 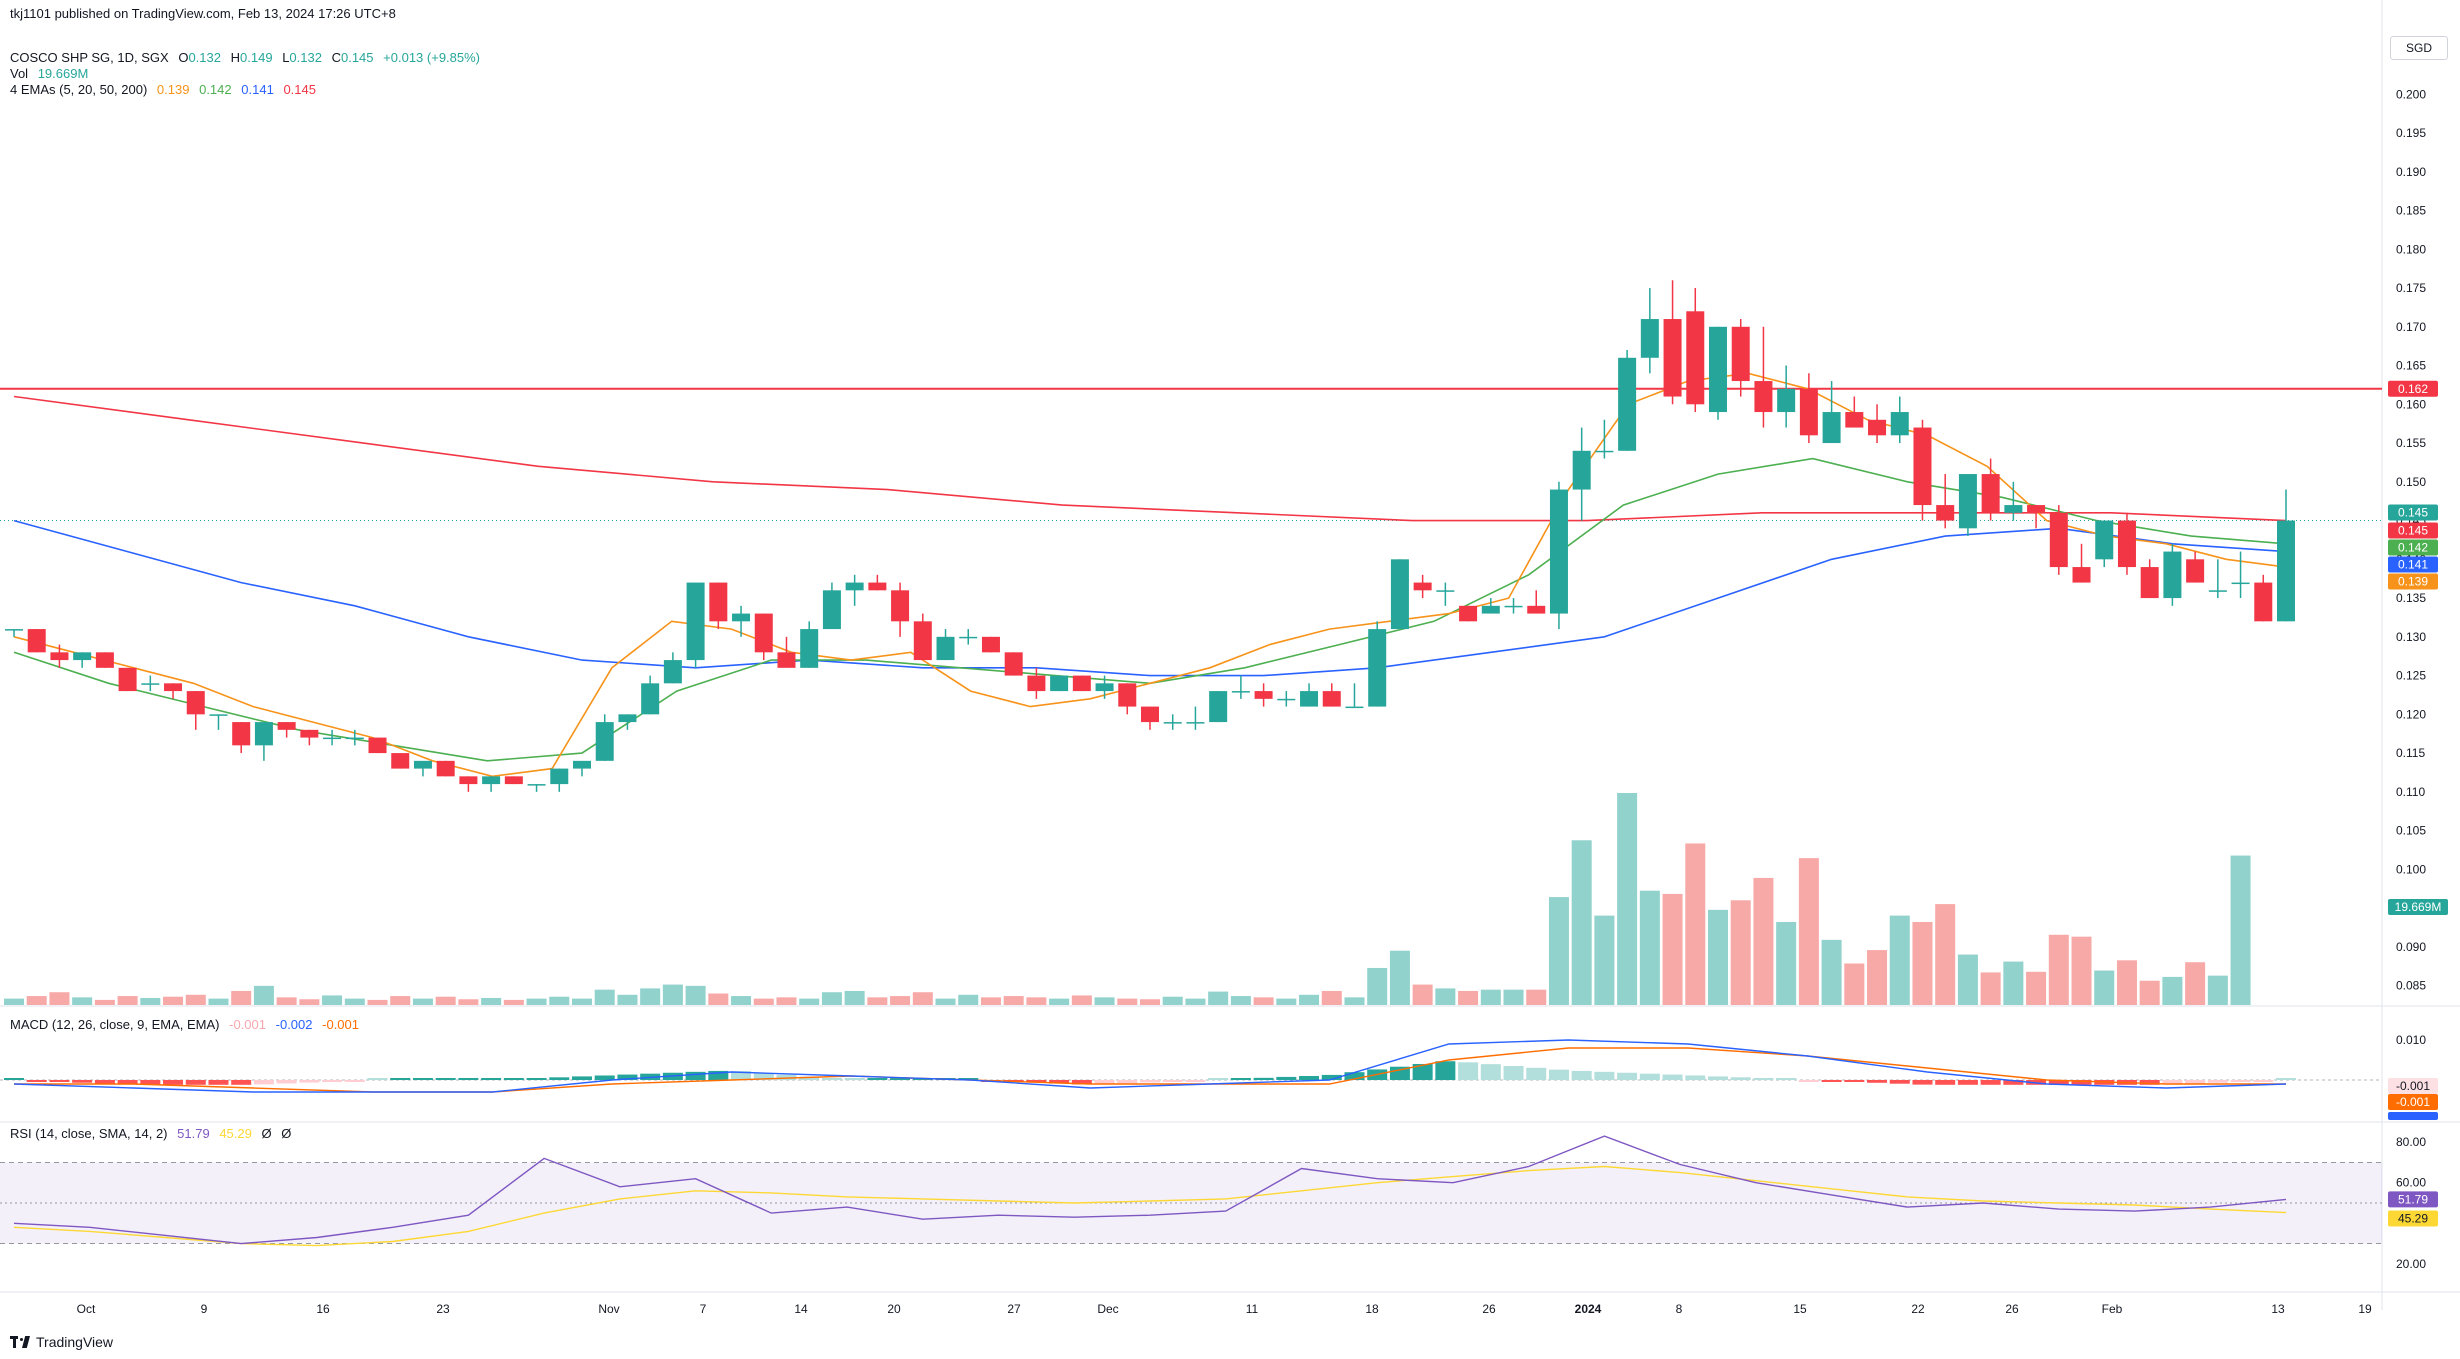 What do you see at coordinates (286, 1133) in the screenshot?
I see `rsi-lower-value: Ø` at bounding box center [286, 1133].